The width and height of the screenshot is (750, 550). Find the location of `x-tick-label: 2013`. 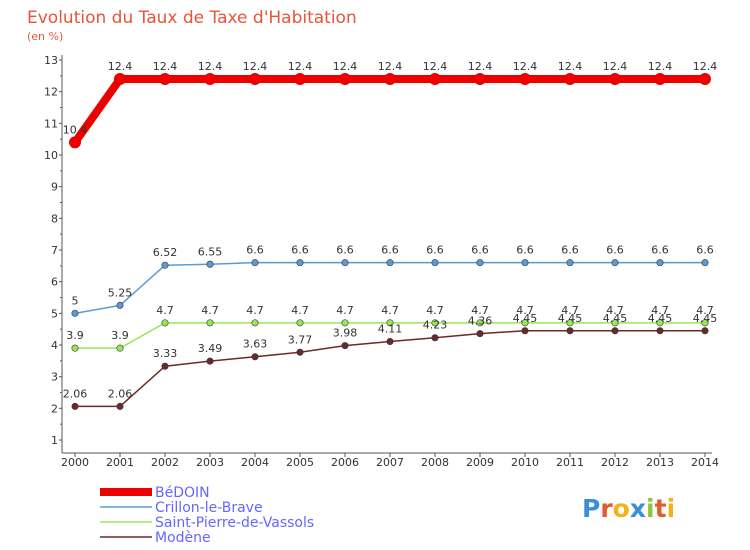

x-tick-label: 2013 is located at coordinates (660, 462).